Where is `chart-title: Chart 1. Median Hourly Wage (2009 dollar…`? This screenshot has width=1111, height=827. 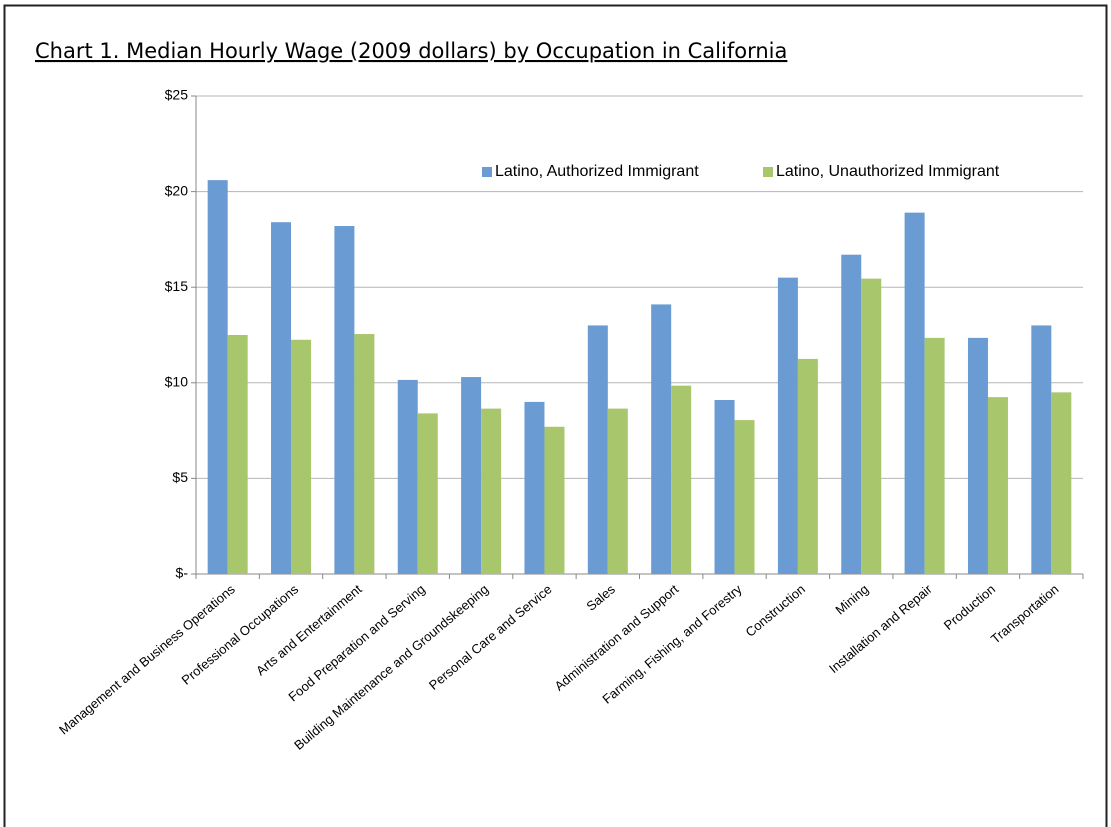
chart-title: Chart 1. Median Hourly Wage (2009 dollar… is located at coordinates (411, 51).